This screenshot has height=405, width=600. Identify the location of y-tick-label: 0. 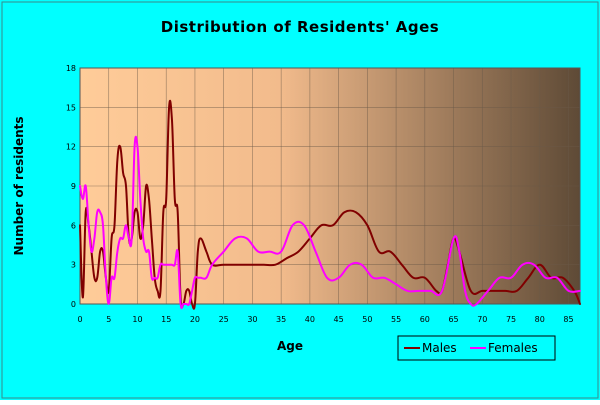
(73, 304).